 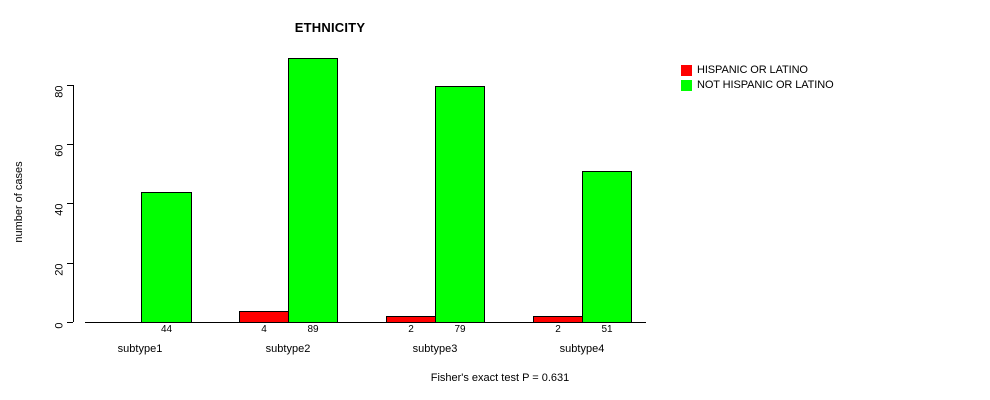 What do you see at coordinates (411, 319) in the screenshot?
I see `bar-subtype3-hispanic` at bounding box center [411, 319].